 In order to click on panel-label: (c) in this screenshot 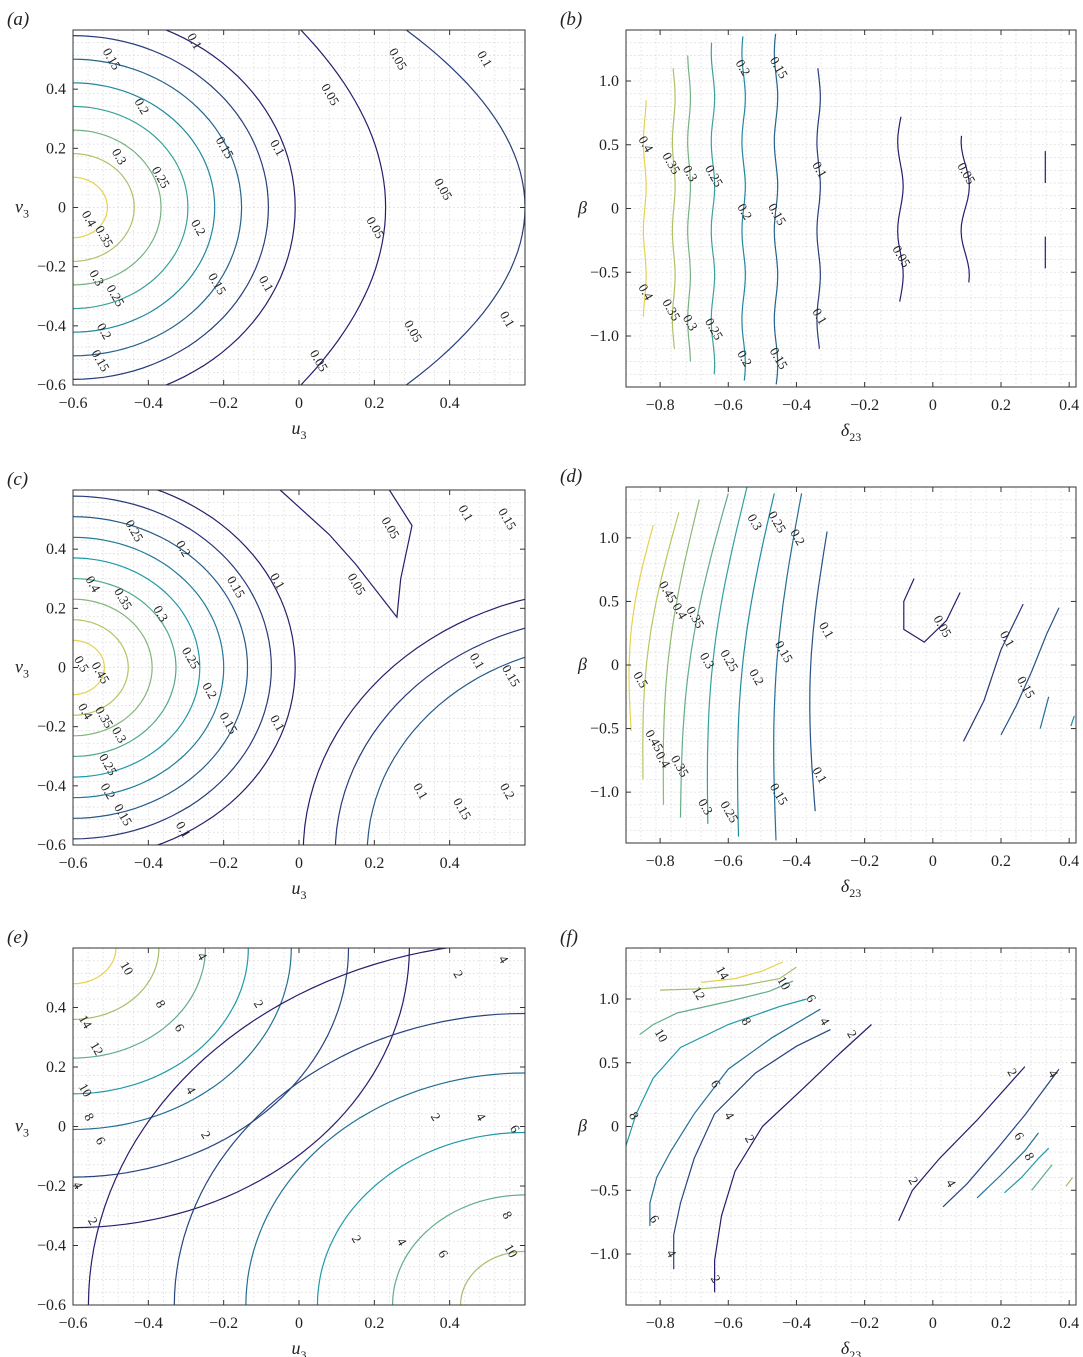, I will do `click(17, 479)`.